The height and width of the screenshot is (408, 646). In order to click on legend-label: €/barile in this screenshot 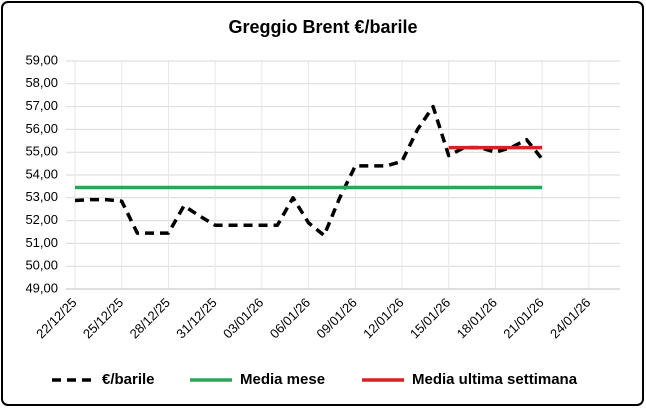, I will do `click(128, 379)`.